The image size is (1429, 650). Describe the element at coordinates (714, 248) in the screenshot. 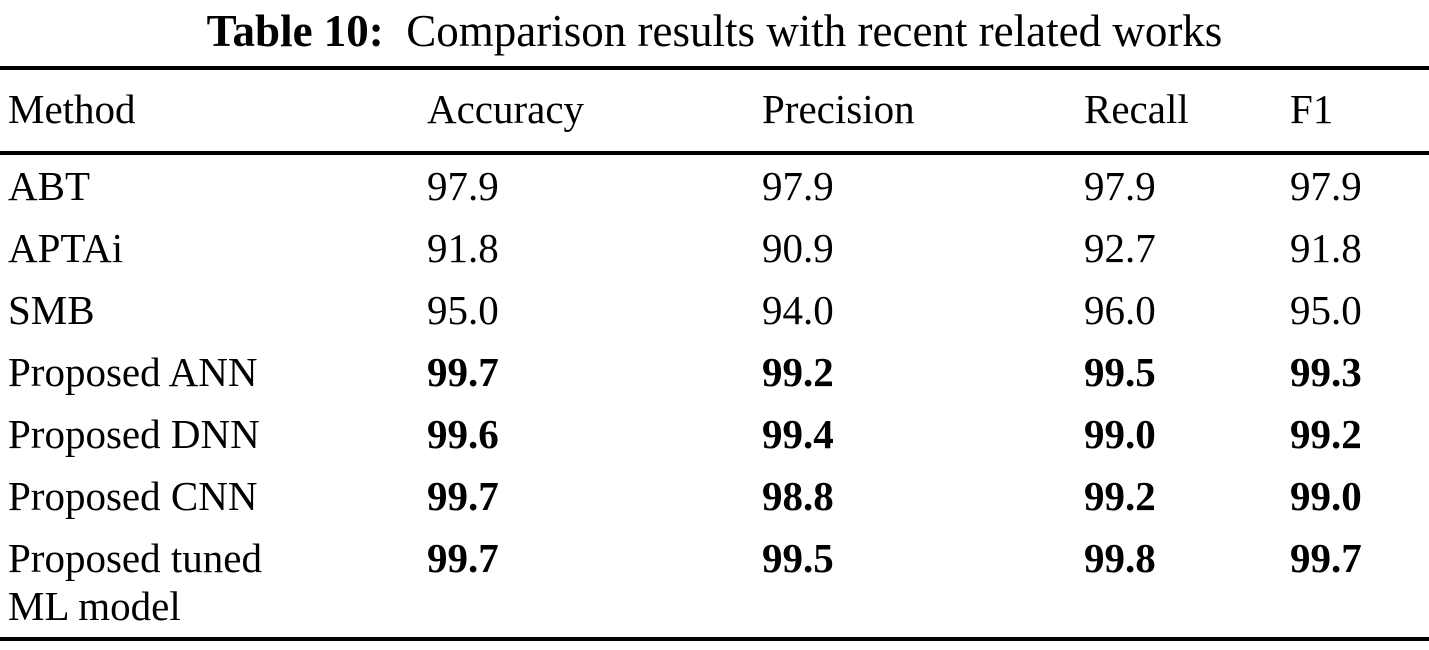

I see `table-row: APTAi 91.8 90.9 92.7 91.8` at that location.